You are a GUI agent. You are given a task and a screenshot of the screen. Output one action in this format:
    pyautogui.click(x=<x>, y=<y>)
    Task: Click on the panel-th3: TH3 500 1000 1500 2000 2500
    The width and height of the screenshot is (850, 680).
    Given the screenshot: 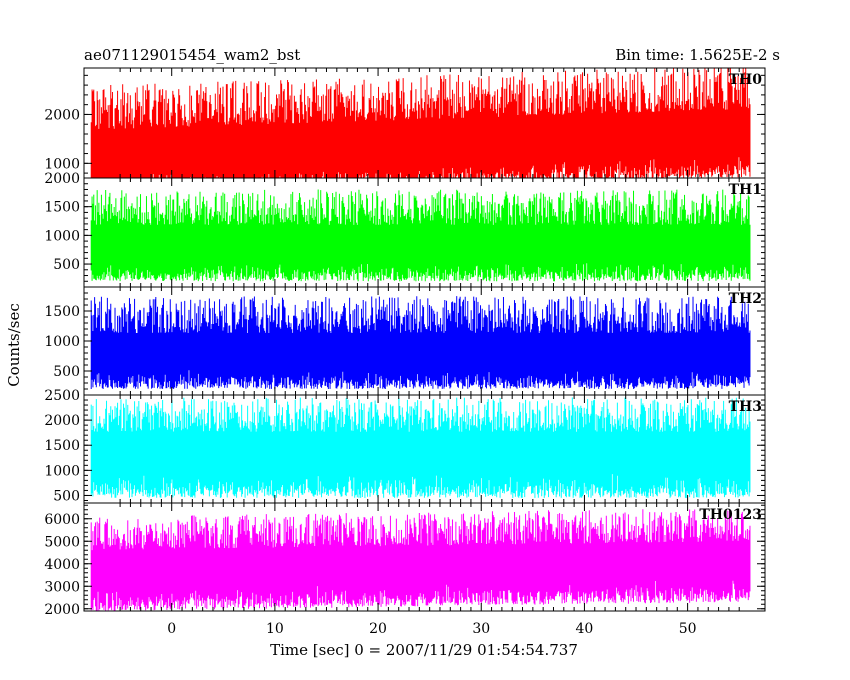 What is the action you would take?
    pyautogui.click(x=405, y=446)
    